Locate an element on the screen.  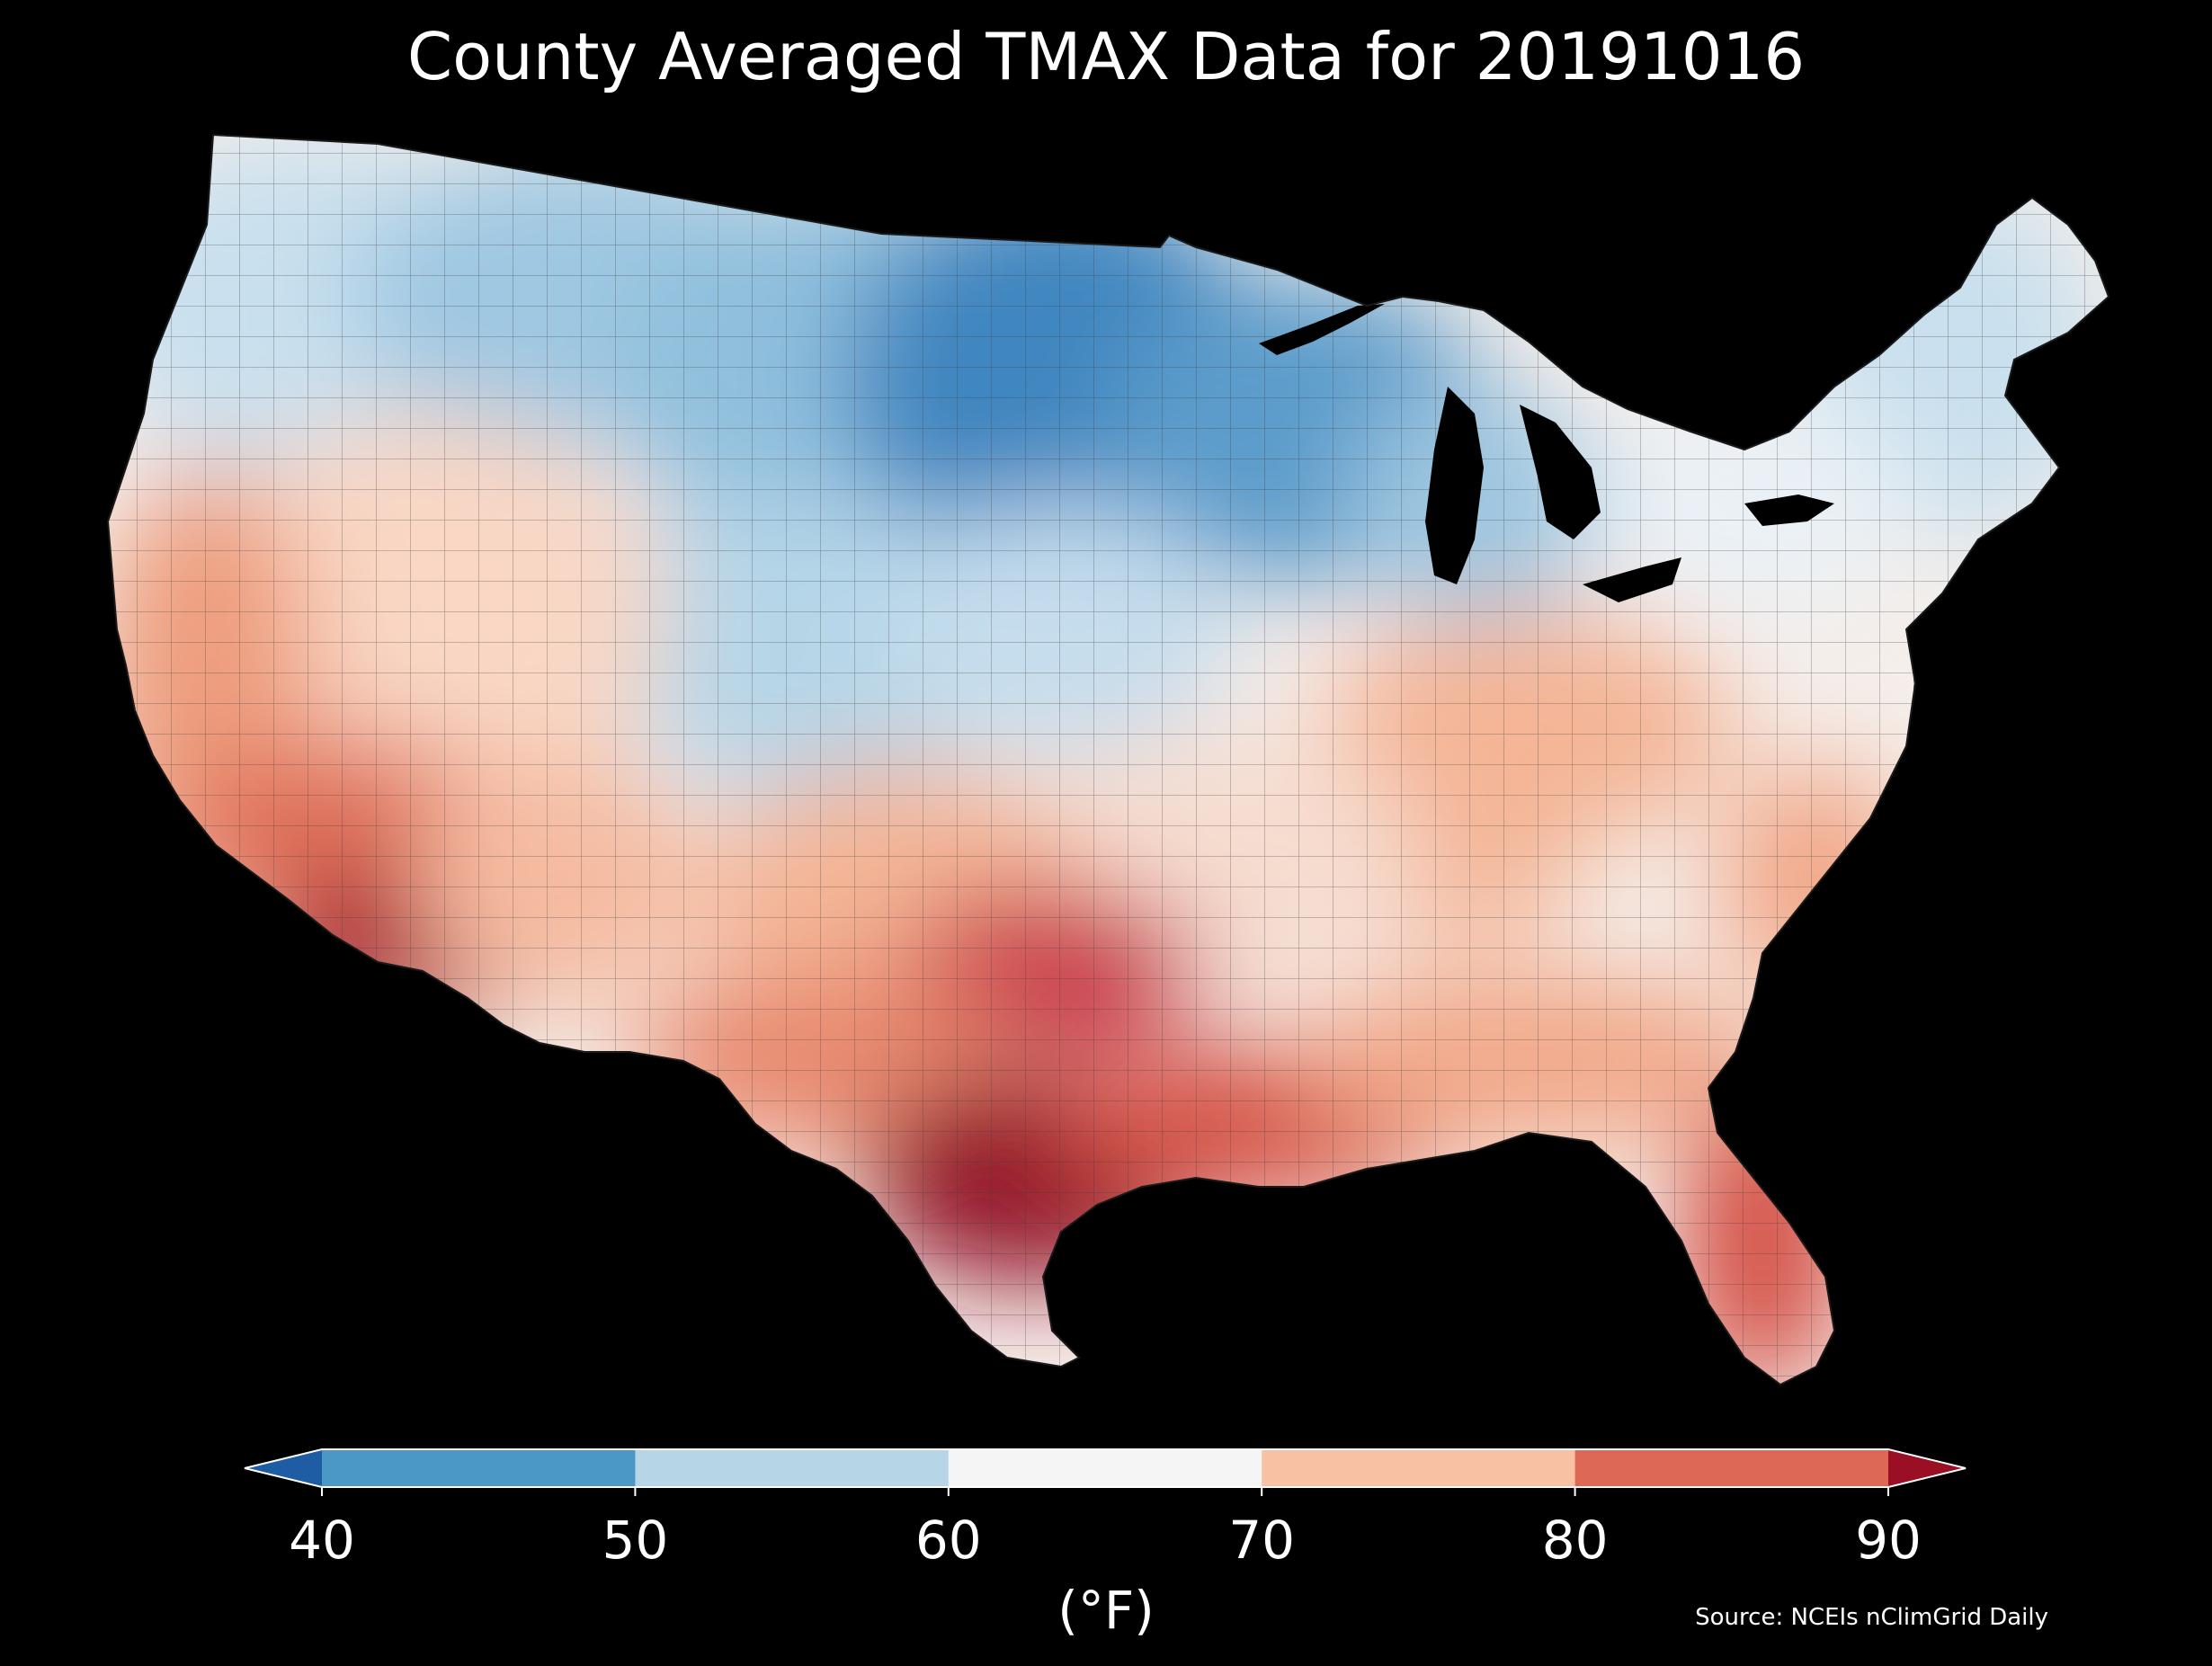
colorbar-tick-label: 50 is located at coordinates (635, 1540).